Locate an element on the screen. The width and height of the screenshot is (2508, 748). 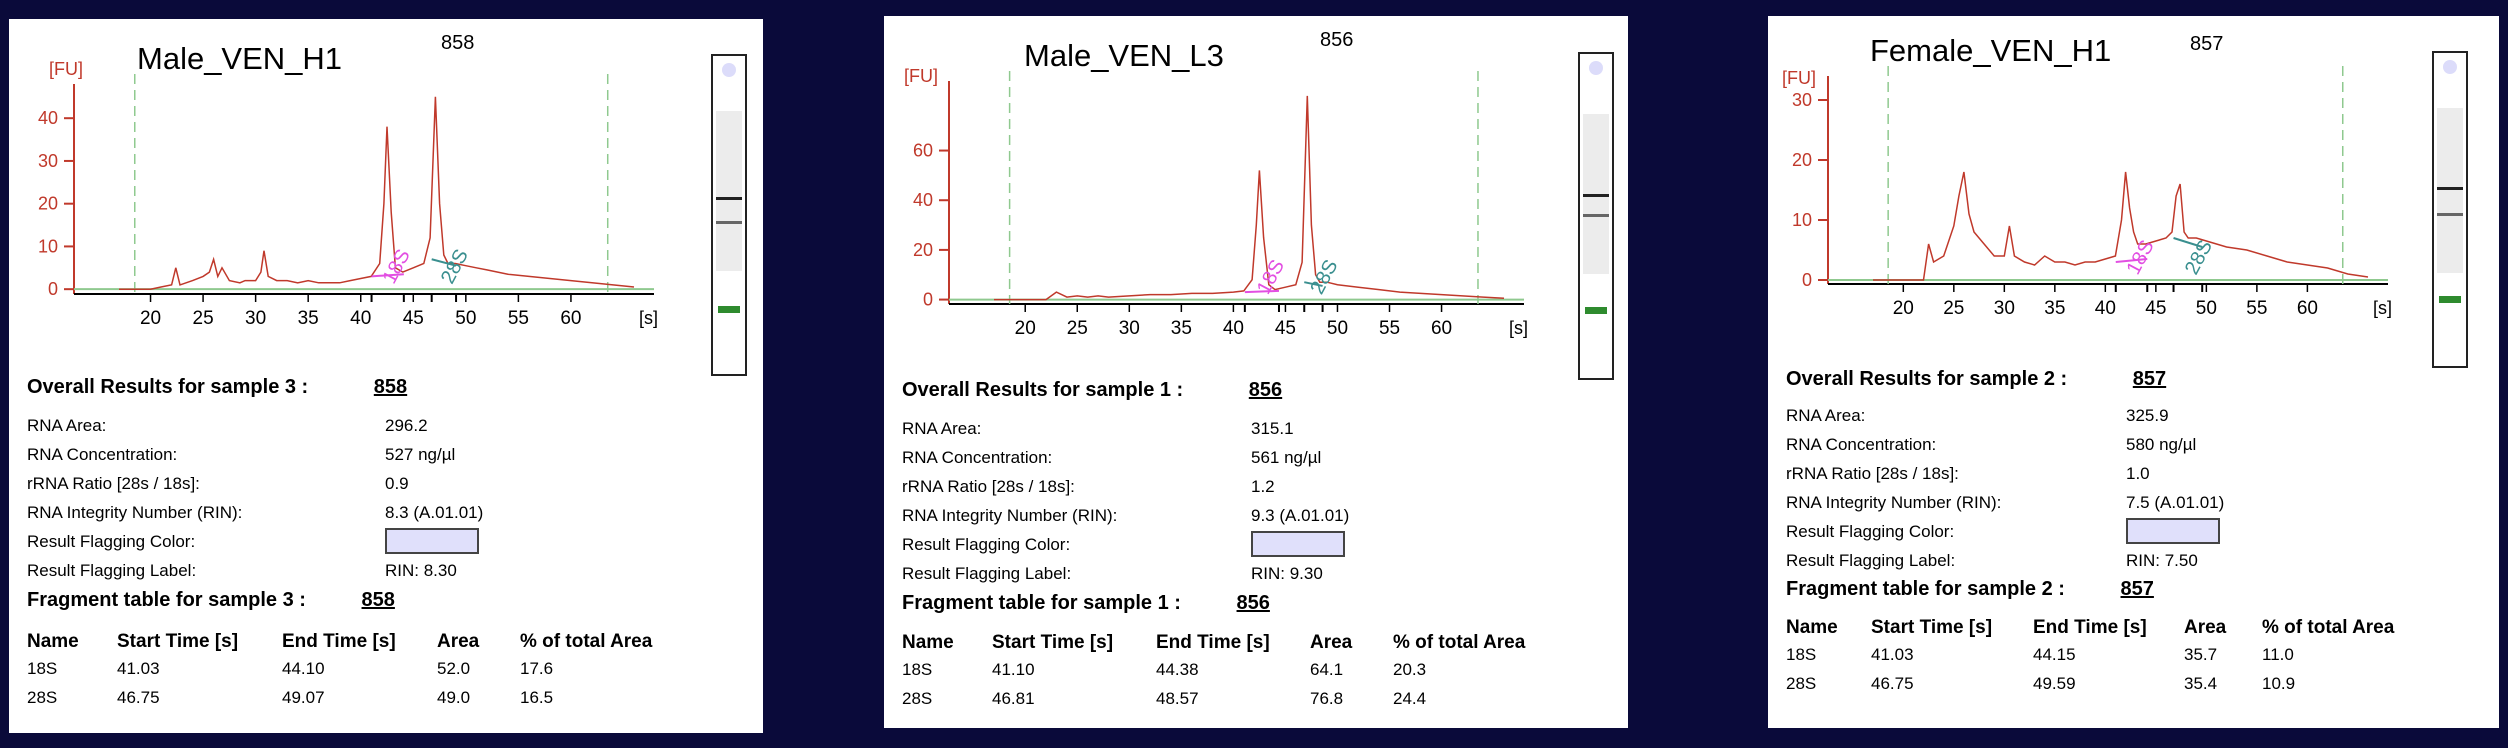
table-cell: 18S is located at coordinates (917, 669).